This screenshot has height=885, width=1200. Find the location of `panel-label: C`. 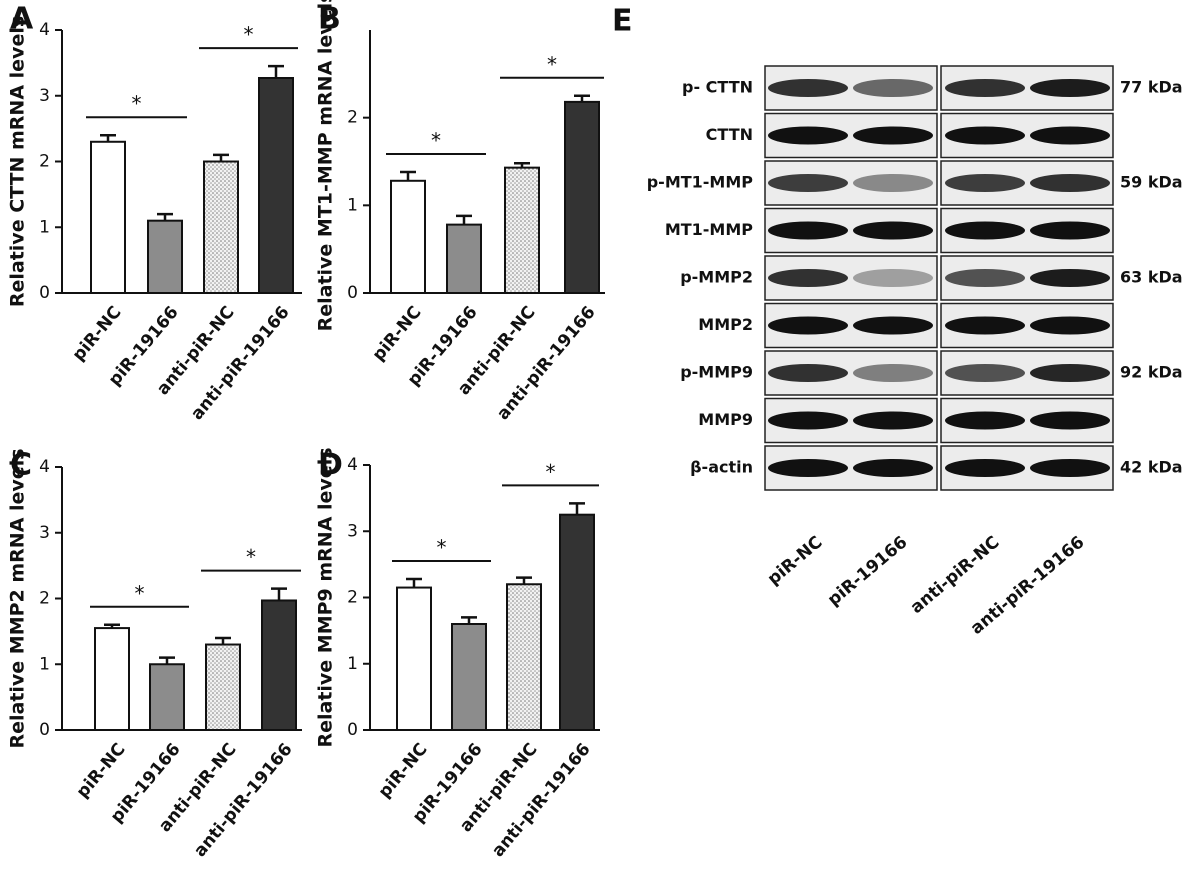

panel-label: C is located at coordinates (21, 465).